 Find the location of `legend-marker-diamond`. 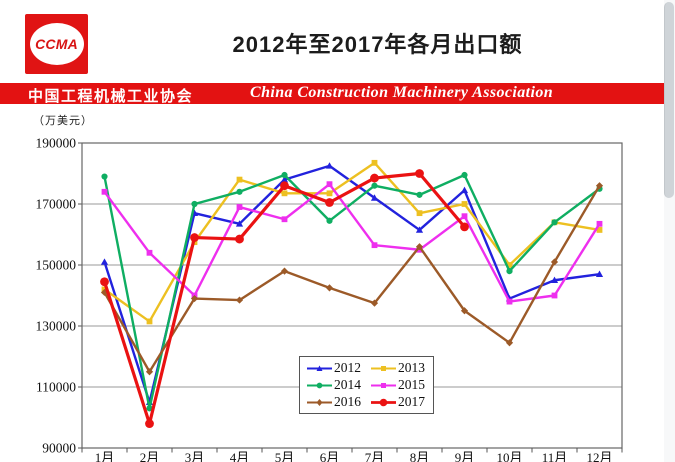

legend-marker-diamond is located at coordinates (319, 402).